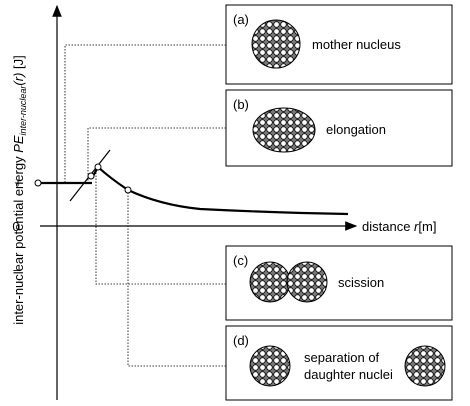 The height and width of the screenshot is (406, 470). Describe the element at coordinates (17, 269) in the screenshot. I see `tick-label: –` at that location.